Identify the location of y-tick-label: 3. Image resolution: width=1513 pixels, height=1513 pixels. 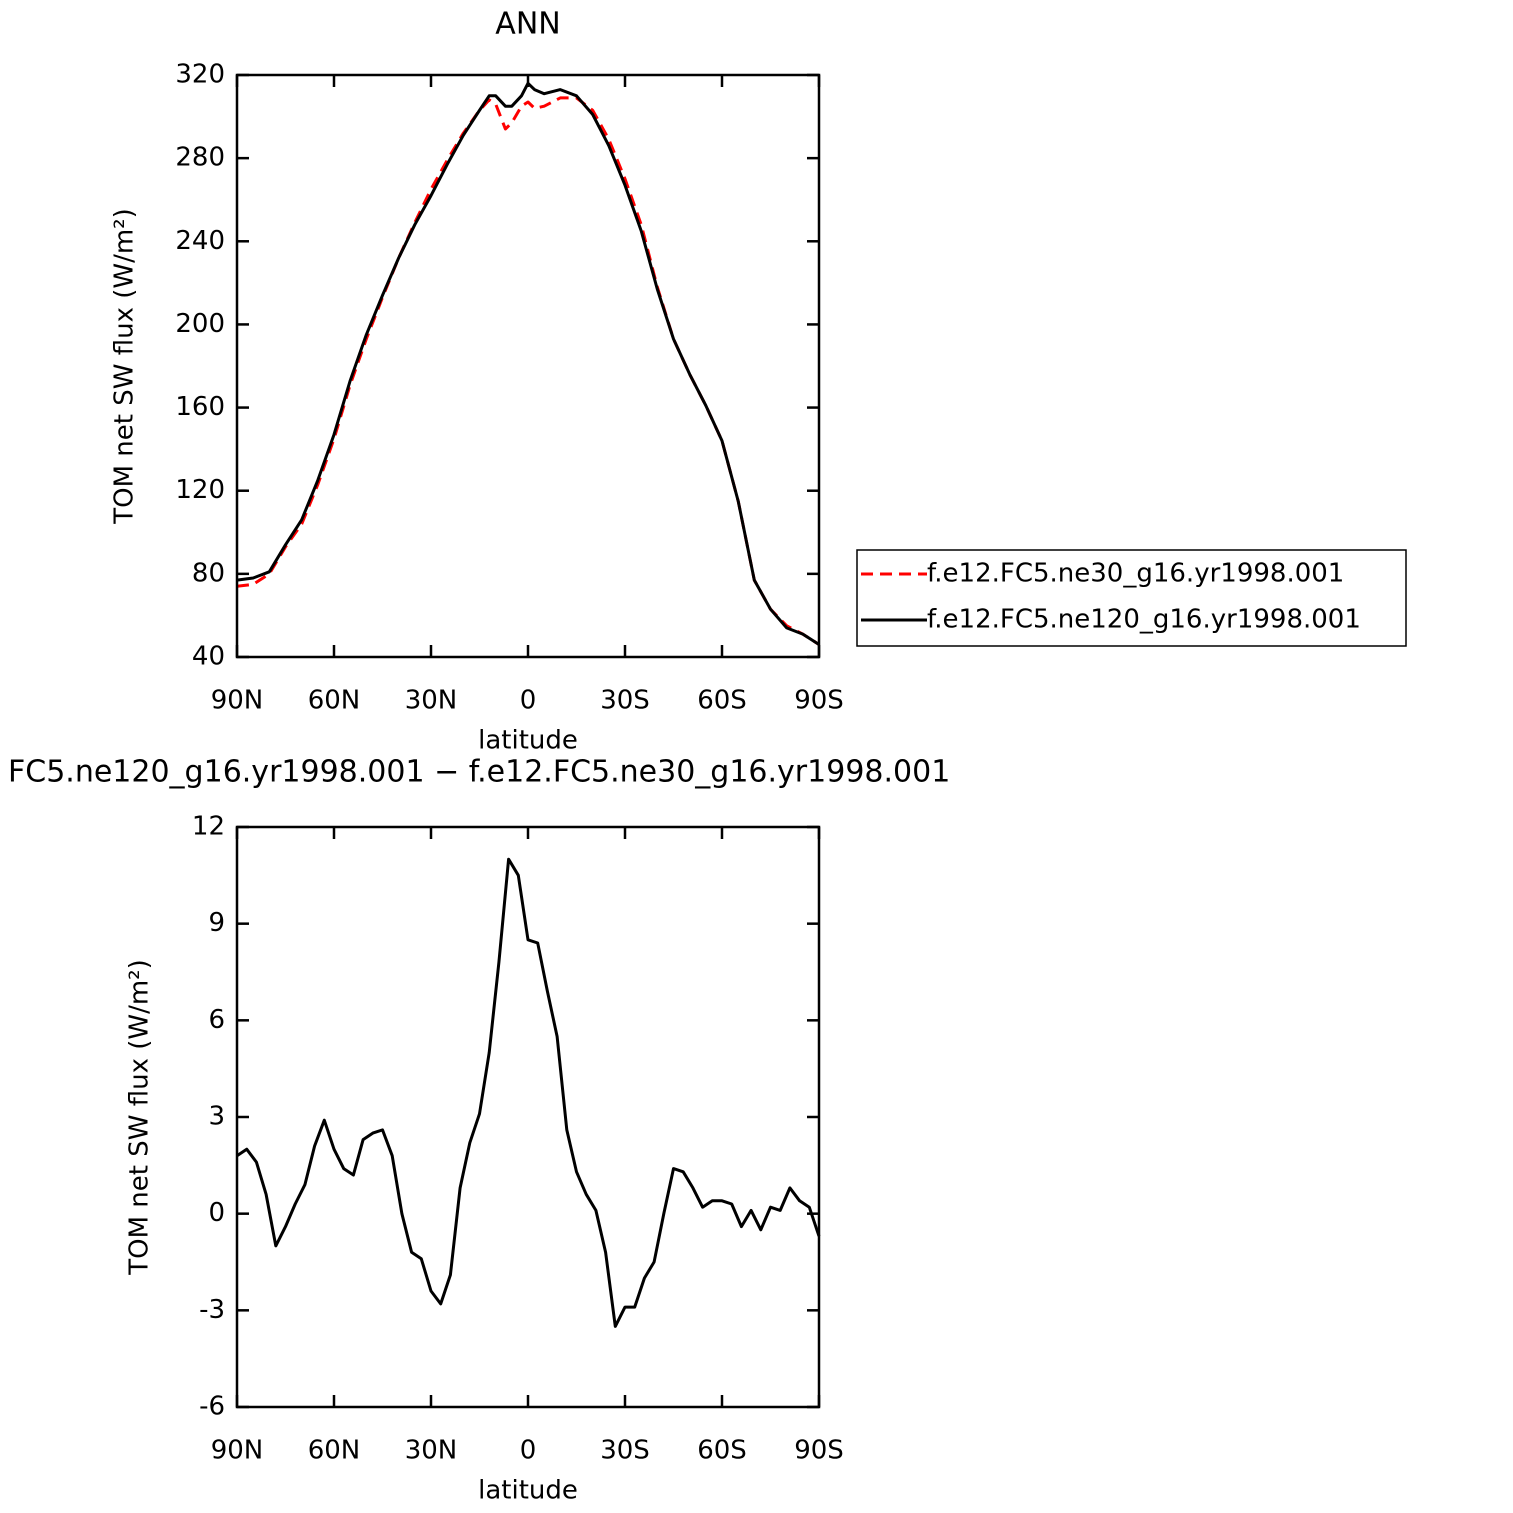
(216, 1117).